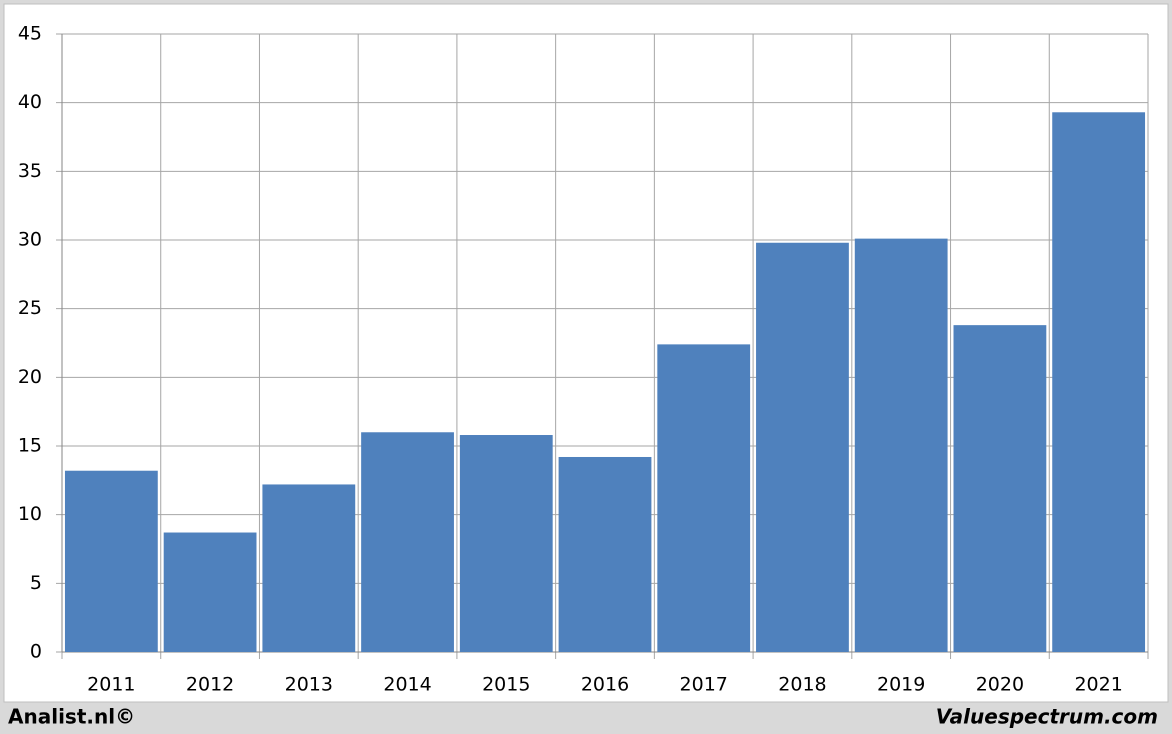 Image resolution: width=1172 pixels, height=734 pixels. I want to click on x-tick-label: 2020, so click(1000, 685).